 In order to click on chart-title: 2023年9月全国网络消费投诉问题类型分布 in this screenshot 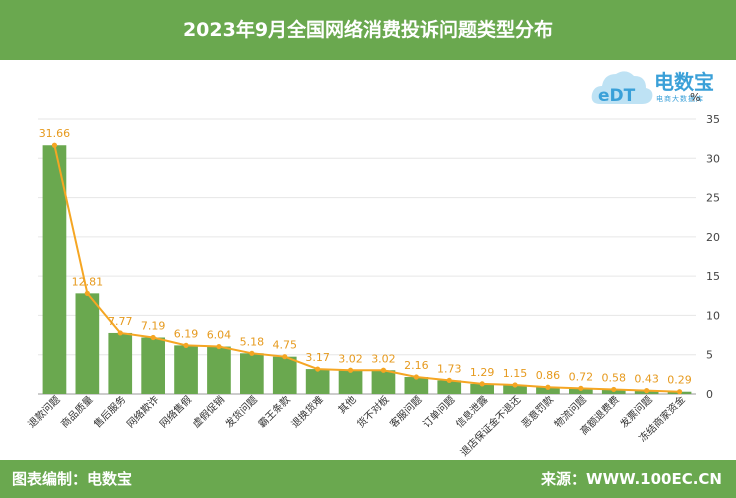, I will do `click(368, 30)`.